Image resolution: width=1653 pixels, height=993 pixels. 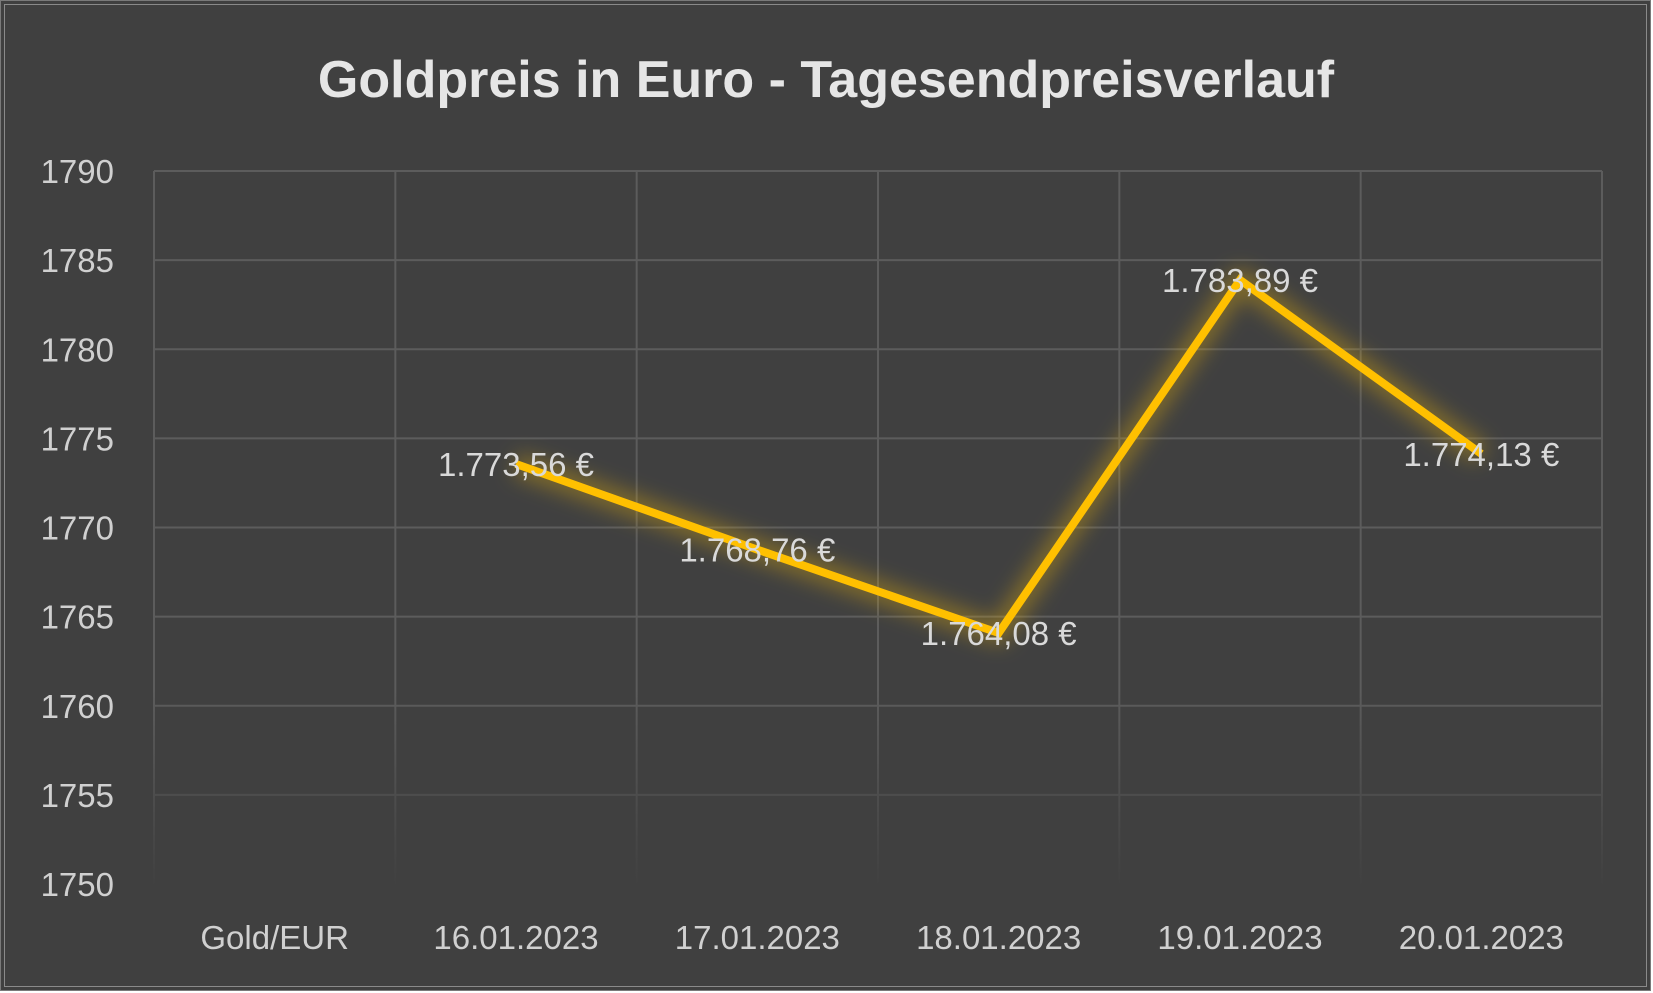 I want to click on x-tick-label: 16.01.2023, so click(x=515, y=937).